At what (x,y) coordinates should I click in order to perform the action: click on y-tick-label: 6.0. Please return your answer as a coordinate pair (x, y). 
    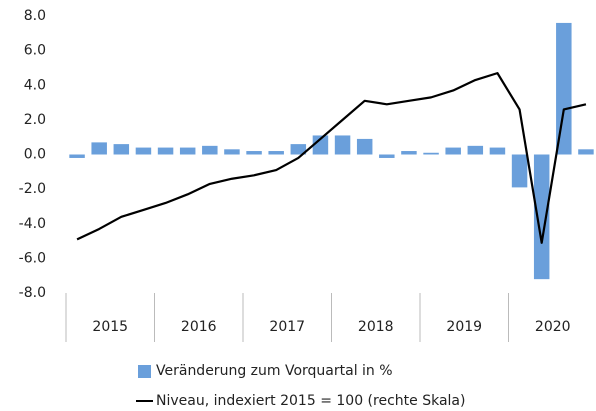
    Looking at the image, I should click on (35, 51).